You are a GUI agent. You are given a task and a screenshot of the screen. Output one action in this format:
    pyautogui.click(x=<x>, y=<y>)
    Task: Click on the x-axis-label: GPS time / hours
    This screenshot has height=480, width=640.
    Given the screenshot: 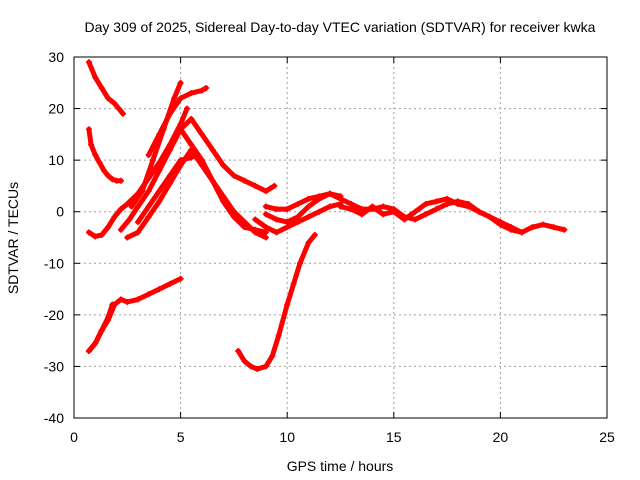 What is the action you would take?
    pyautogui.click(x=340, y=466)
    